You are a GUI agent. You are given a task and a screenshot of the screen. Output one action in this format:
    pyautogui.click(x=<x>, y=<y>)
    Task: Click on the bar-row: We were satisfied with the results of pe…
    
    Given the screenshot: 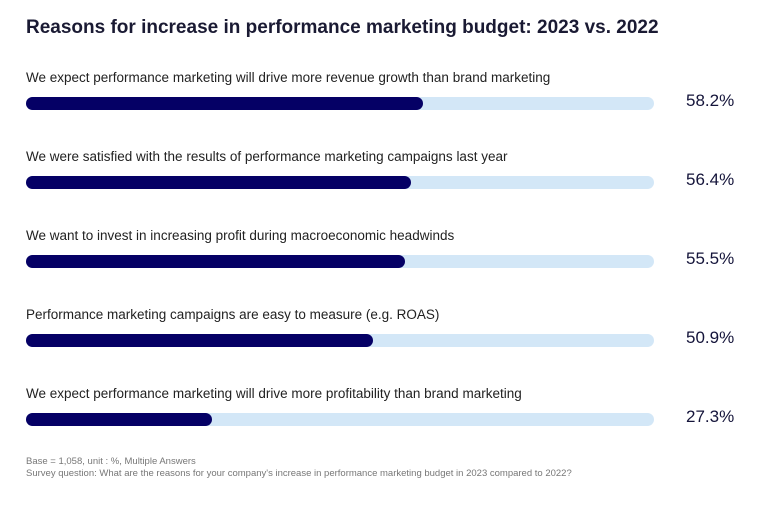 What is the action you would take?
    pyautogui.click(x=386, y=179)
    